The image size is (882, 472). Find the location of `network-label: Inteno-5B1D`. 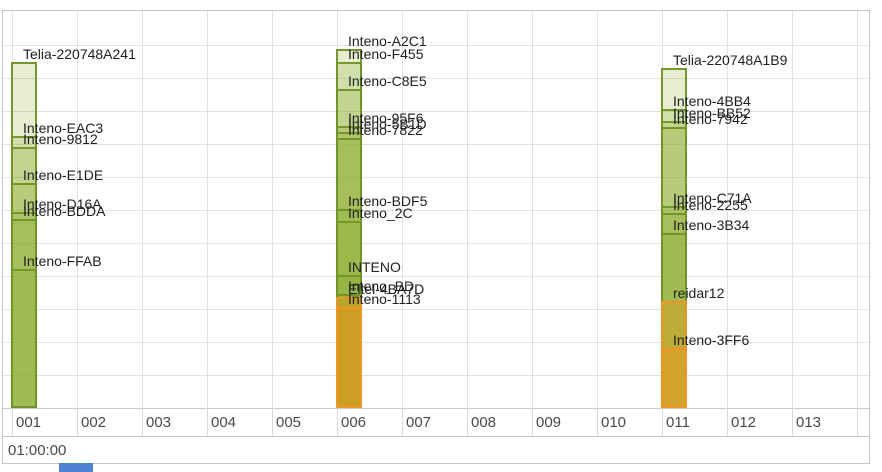

network-label: Inteno-5B1D is located at coordinates (387, 124).